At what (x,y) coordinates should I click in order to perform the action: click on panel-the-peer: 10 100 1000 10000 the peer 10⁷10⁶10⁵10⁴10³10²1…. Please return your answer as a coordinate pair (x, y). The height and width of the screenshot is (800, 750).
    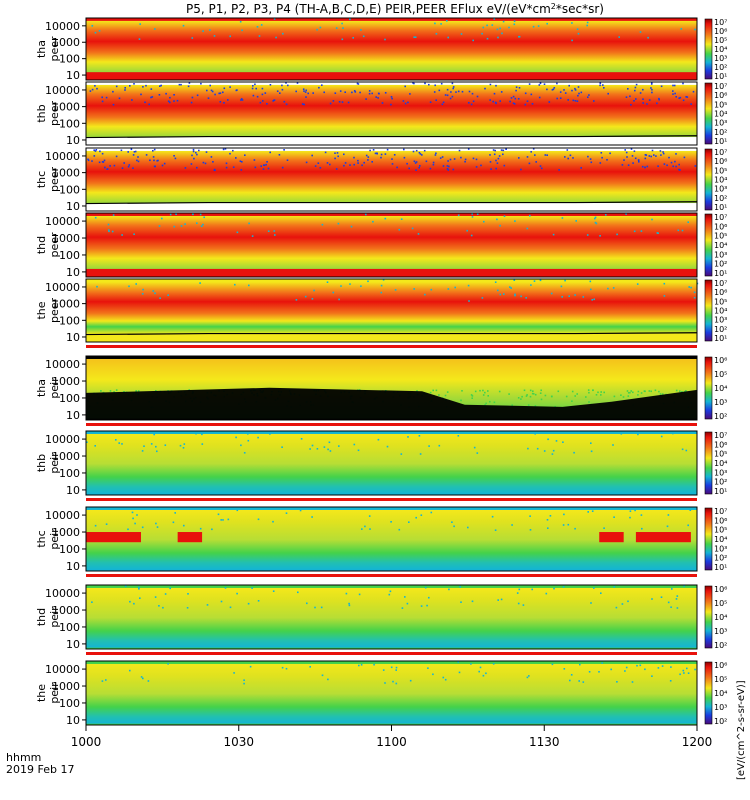
    Looking at the image, I should click on (381, 313).